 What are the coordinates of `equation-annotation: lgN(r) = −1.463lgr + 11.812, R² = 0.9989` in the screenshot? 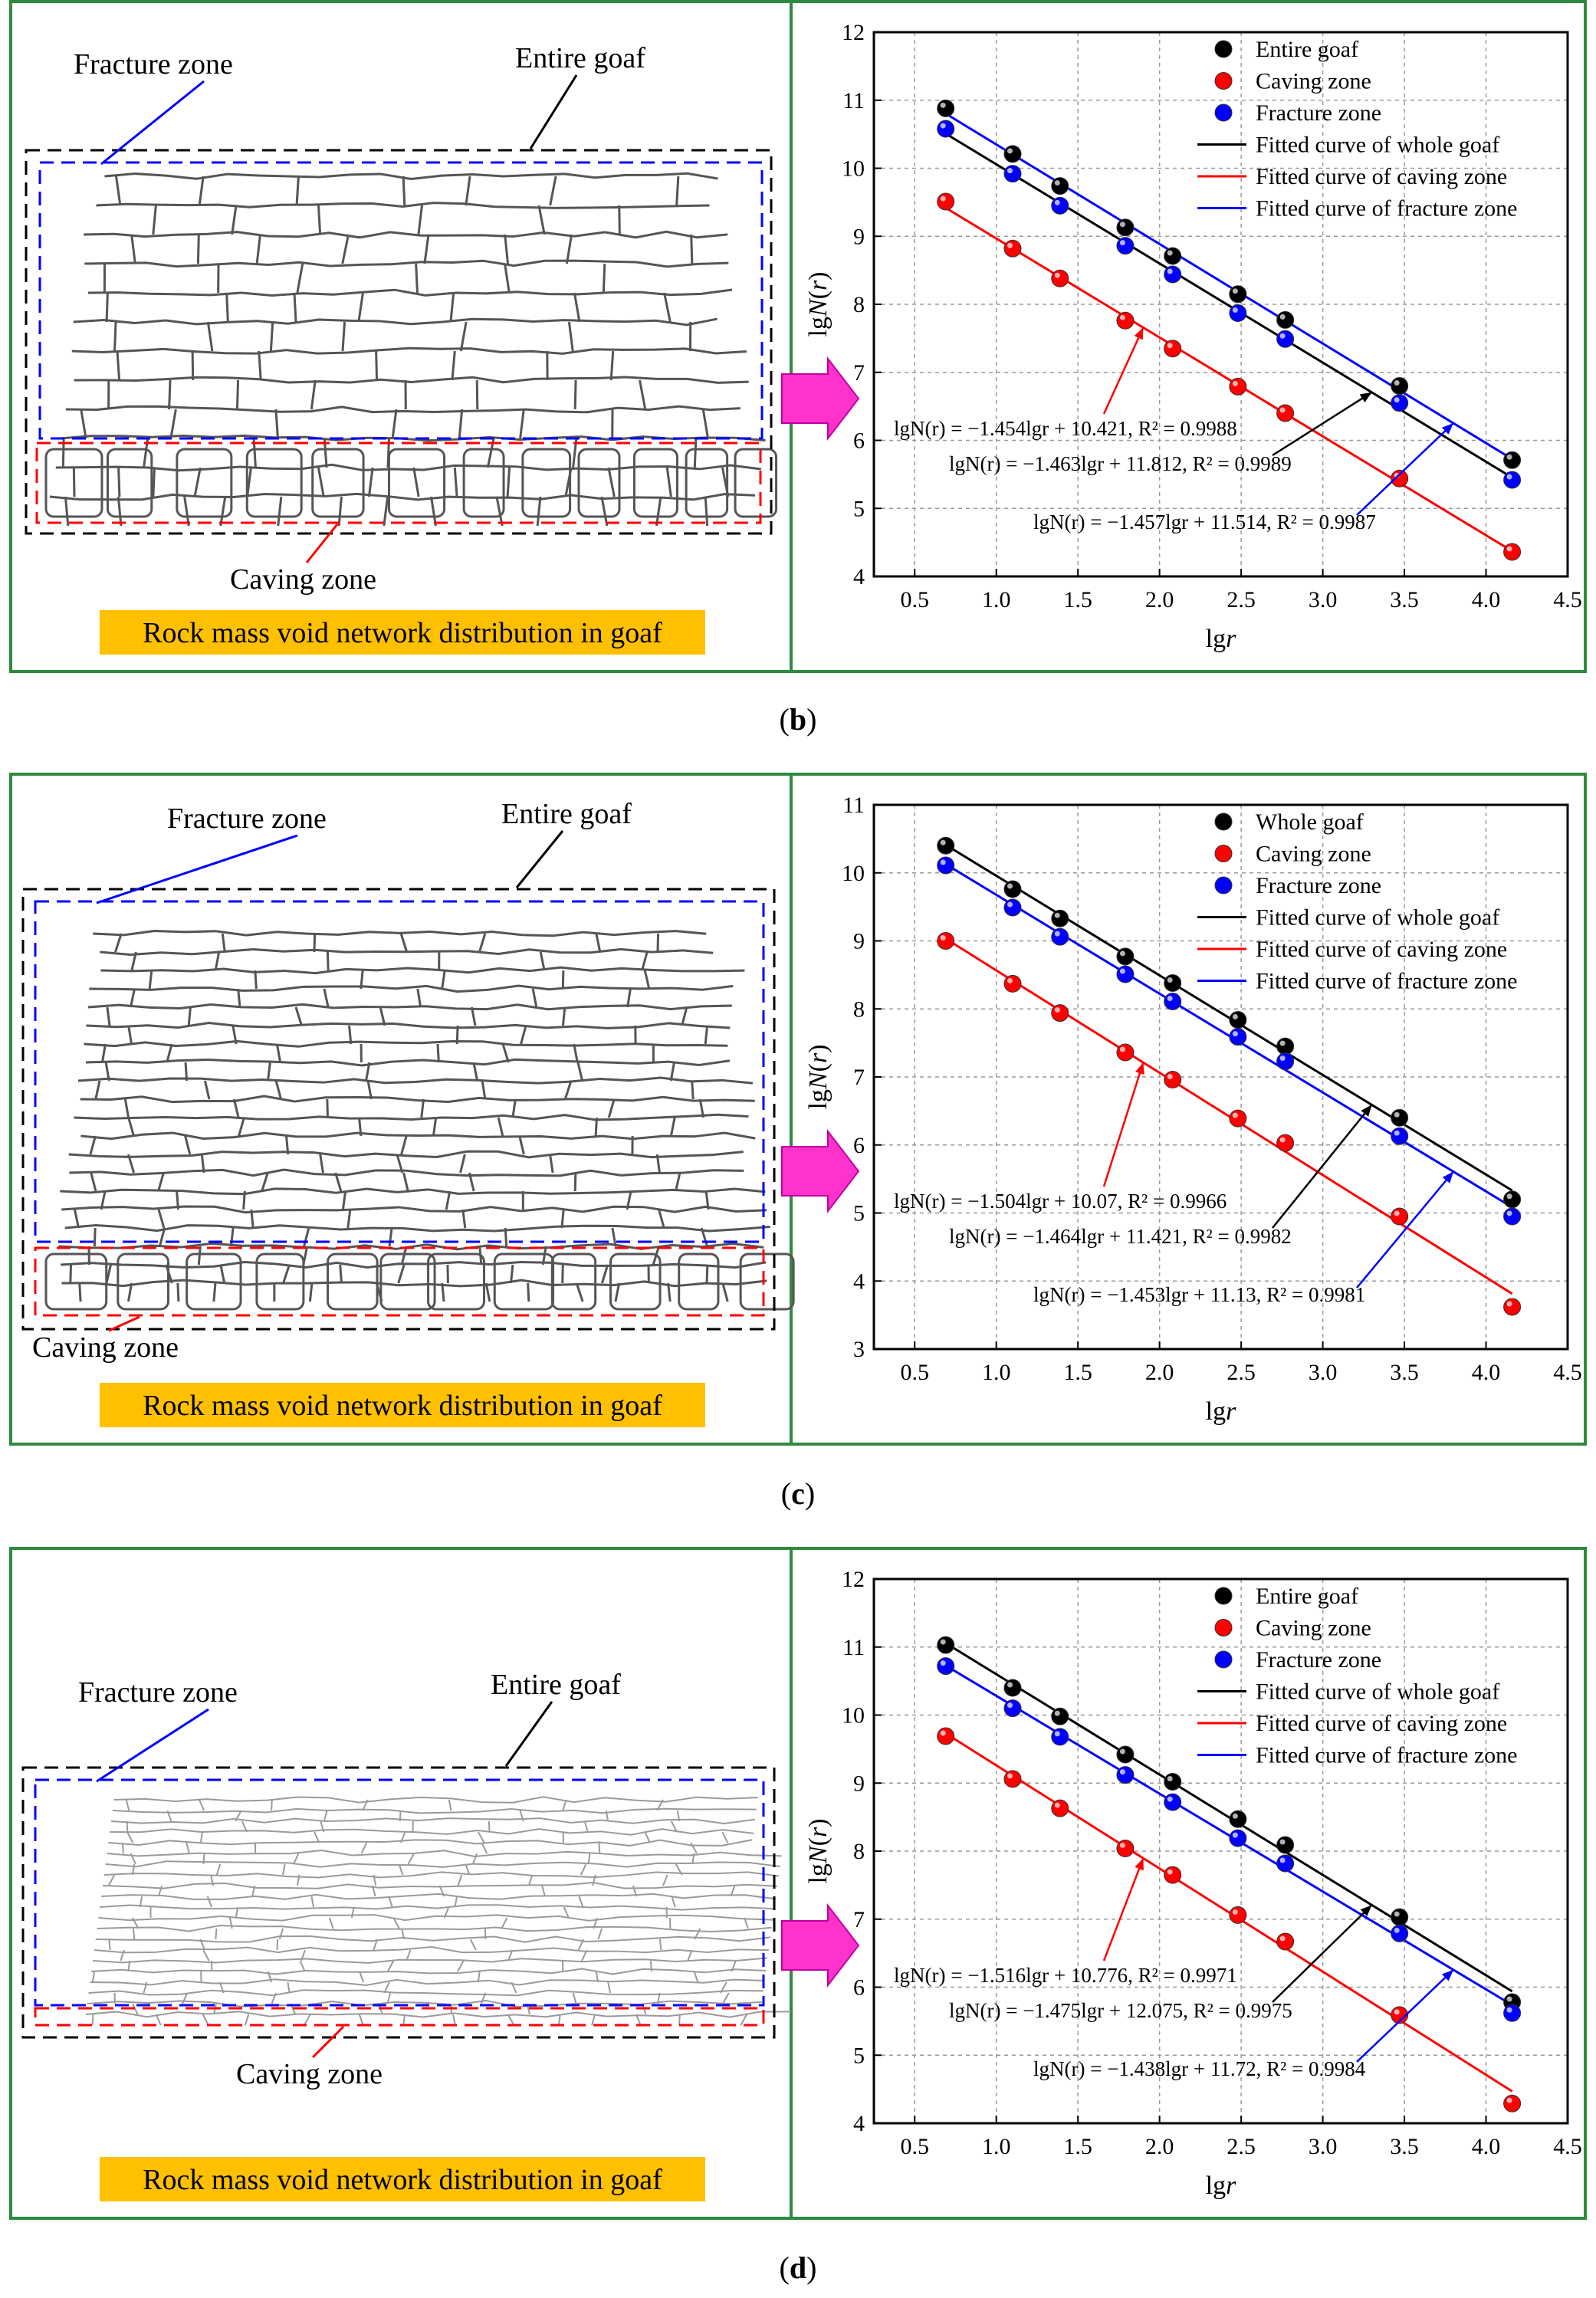 It's located at (1120, 463).